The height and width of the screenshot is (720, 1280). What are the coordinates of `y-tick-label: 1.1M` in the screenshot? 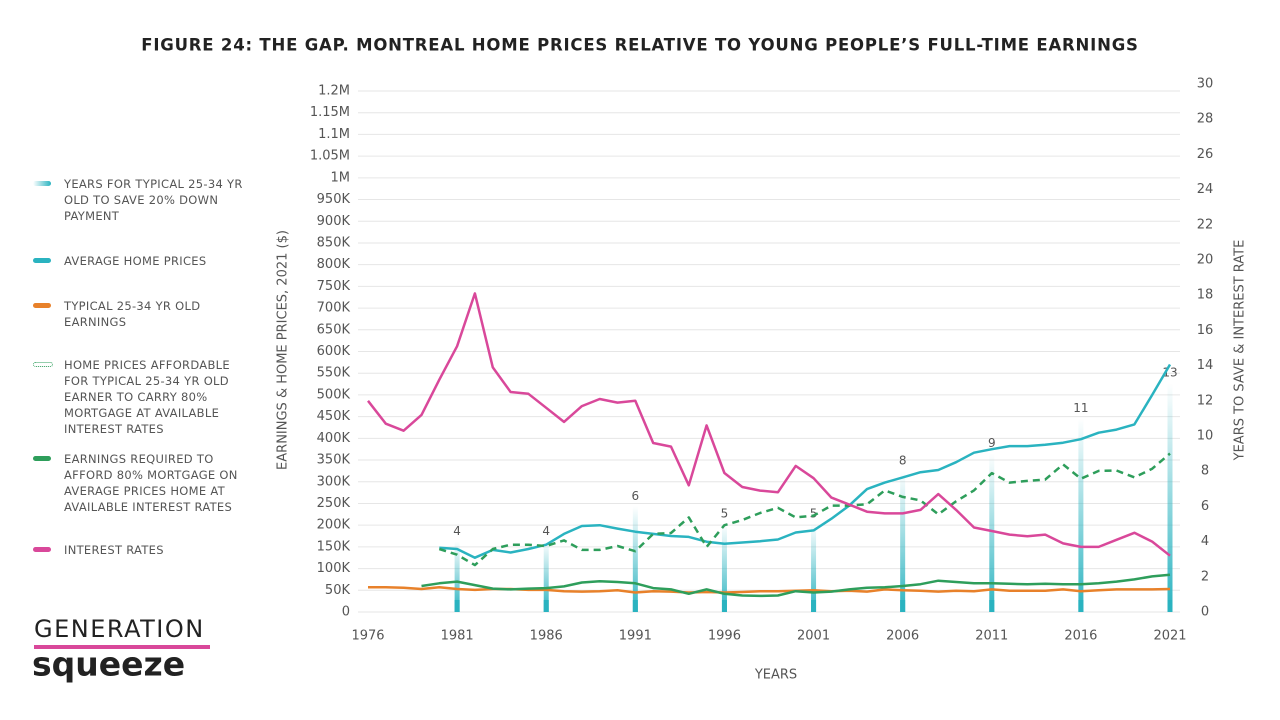 It's located at (334, 134).